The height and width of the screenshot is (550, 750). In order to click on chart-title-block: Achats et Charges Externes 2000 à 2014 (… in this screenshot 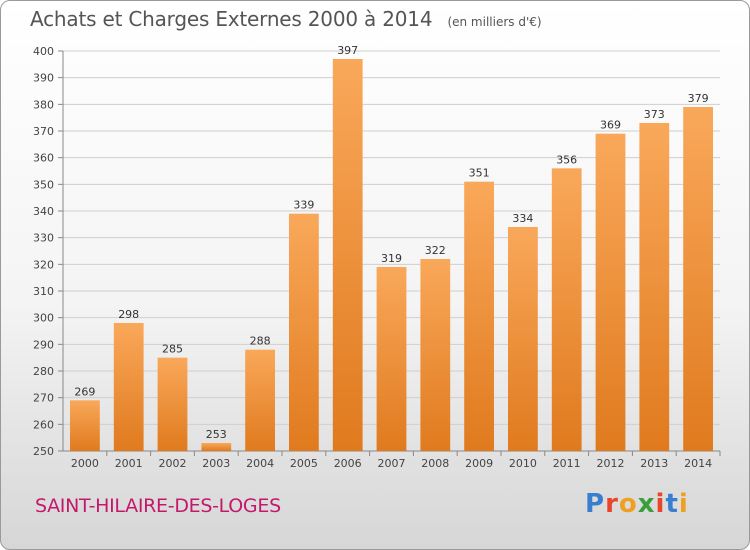, I will do `click(286, 19)`.